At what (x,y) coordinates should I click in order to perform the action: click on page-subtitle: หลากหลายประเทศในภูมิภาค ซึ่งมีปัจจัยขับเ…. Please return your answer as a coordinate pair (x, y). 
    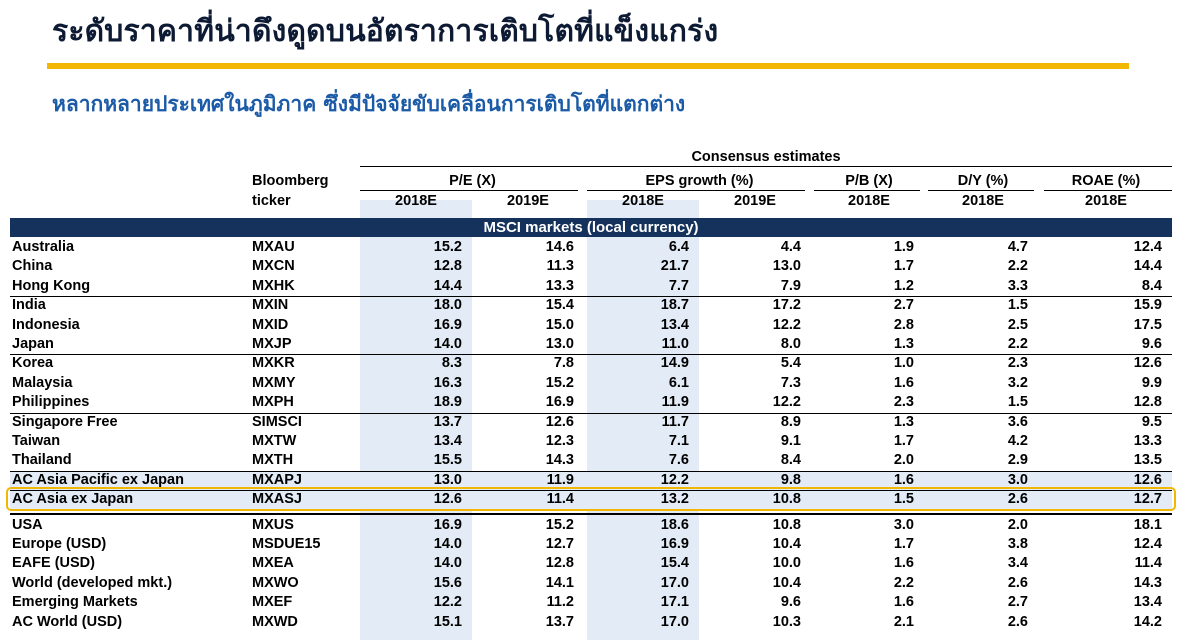
    Looking at the image, I should click on (369, 104).